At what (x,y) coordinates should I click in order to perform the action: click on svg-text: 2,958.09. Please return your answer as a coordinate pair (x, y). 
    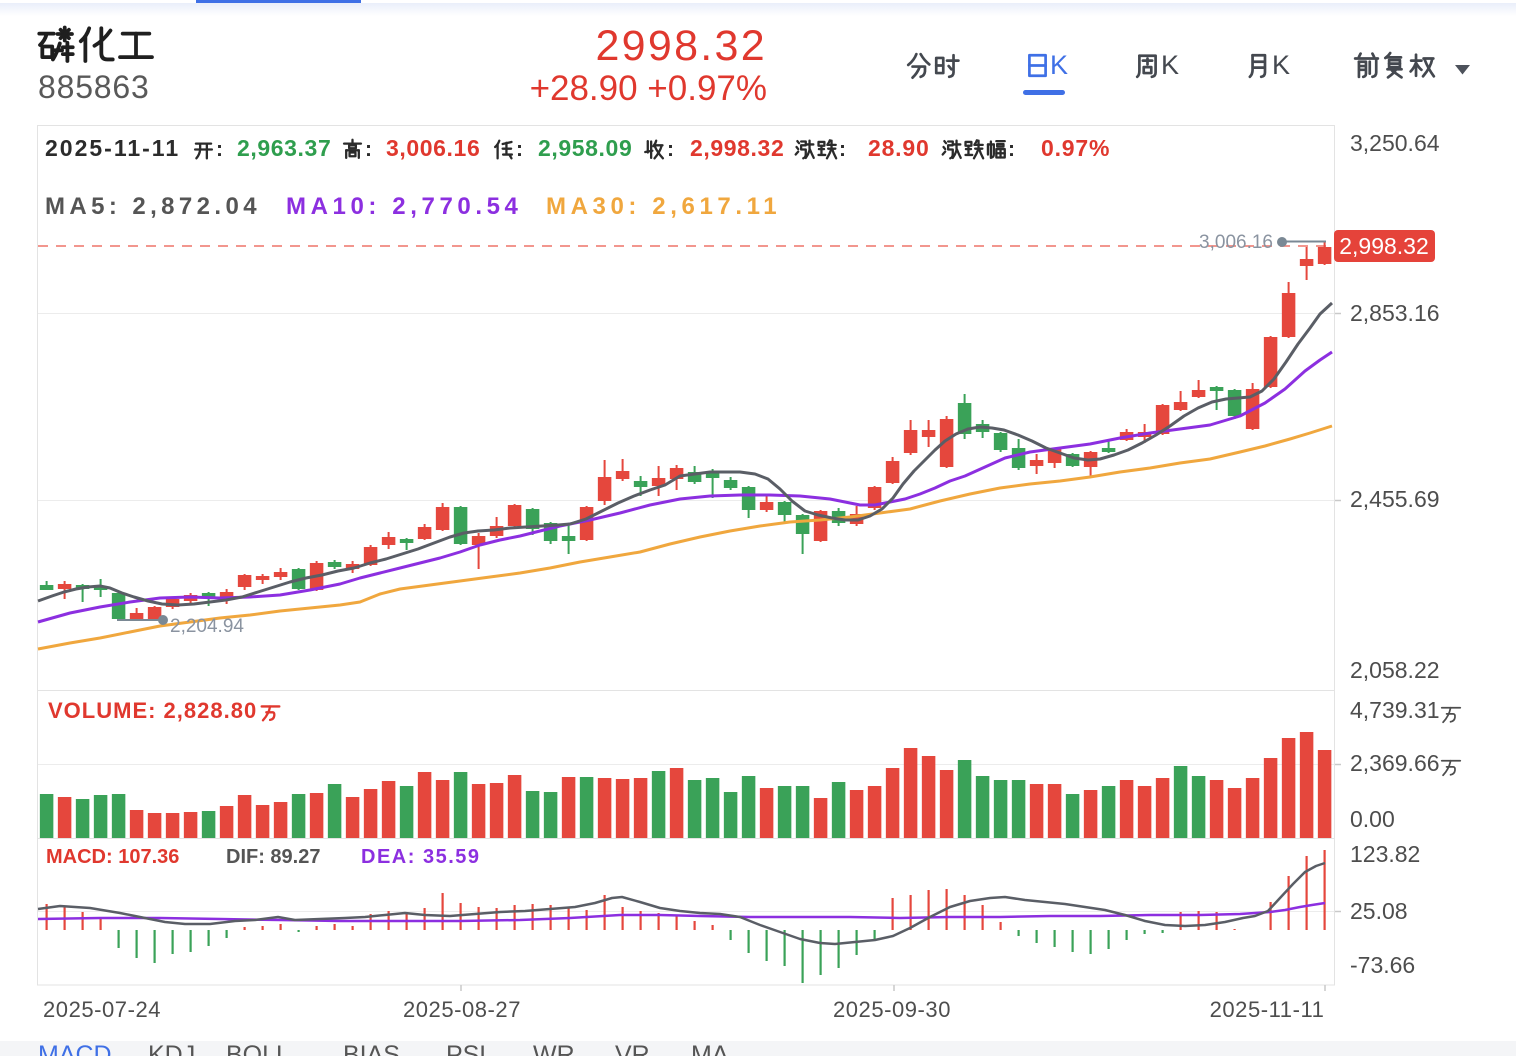
    Looking at the image, I should click on (585, 148).